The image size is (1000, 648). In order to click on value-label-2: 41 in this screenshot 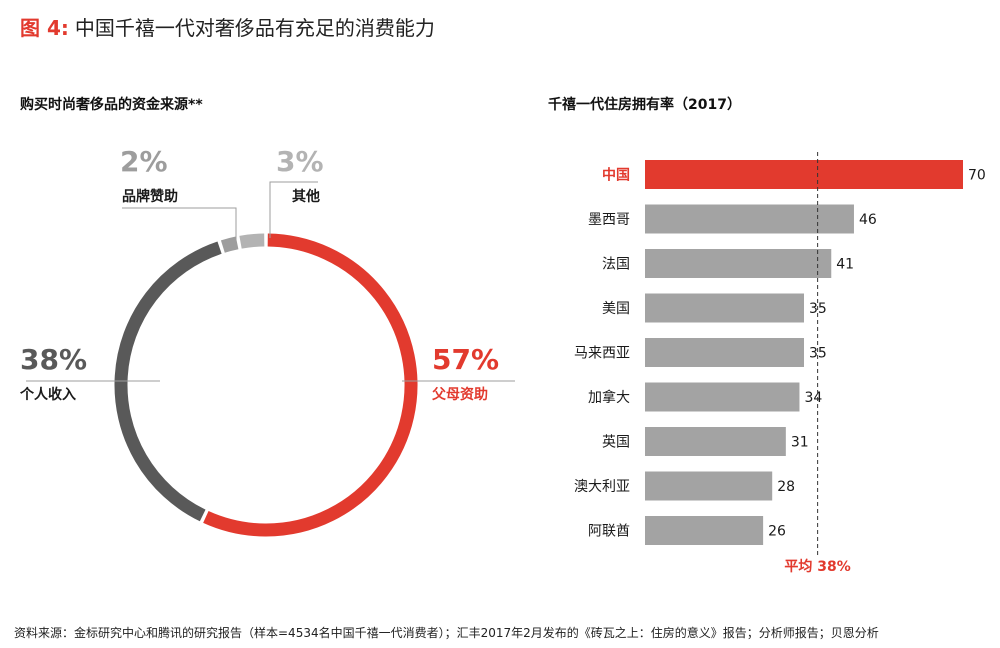, I will do `click(845, 265)`.